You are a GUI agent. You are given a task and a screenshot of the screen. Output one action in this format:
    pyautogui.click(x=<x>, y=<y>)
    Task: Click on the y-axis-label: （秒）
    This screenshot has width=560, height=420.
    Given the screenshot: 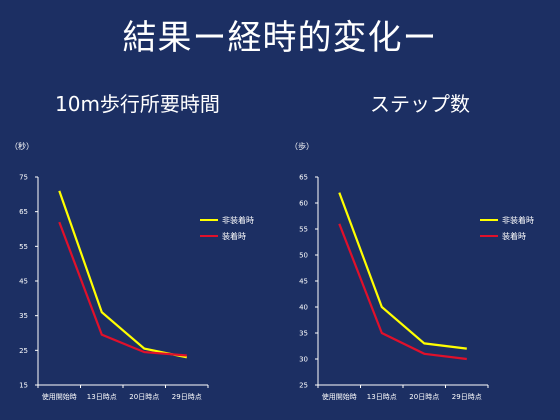 What is the action you would take?
    pyautogui.click(x=22, y=146)
    